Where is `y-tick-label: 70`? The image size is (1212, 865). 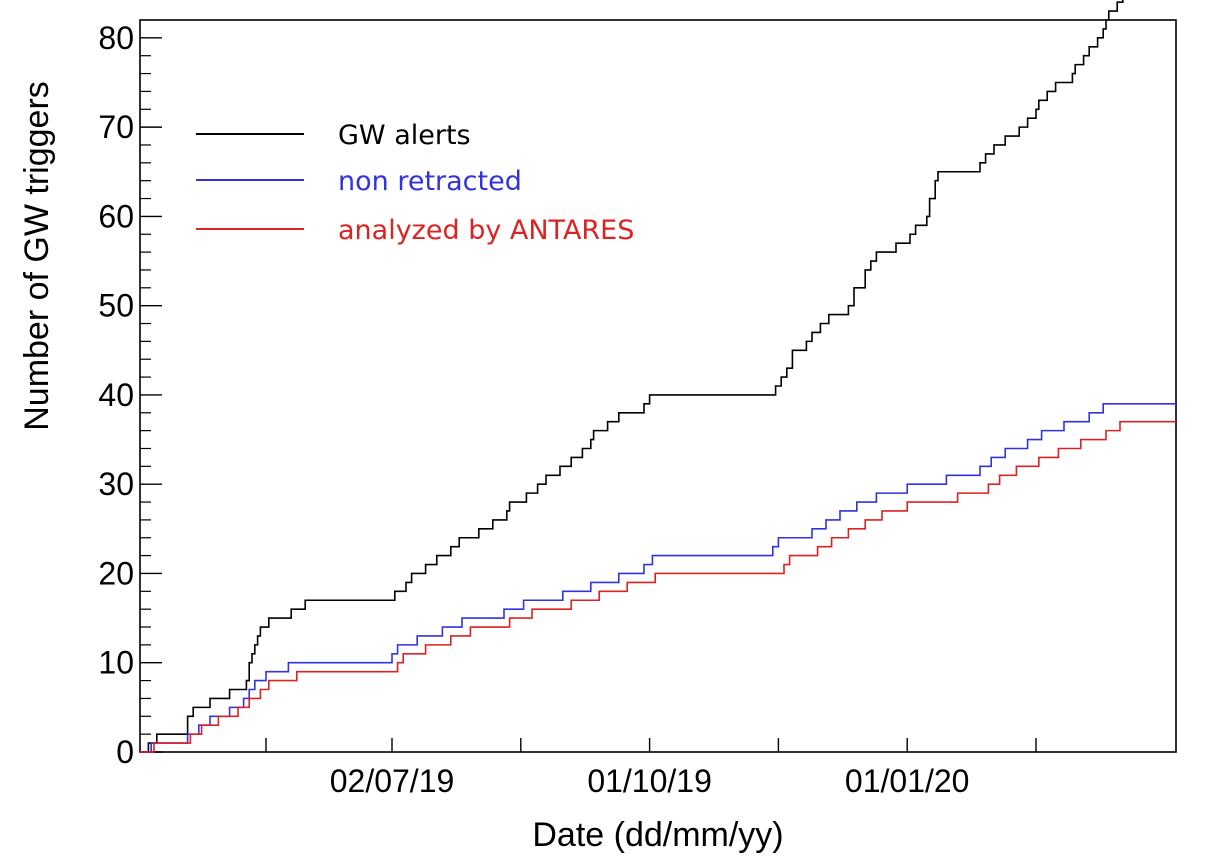
y-tick-label: 70 is located at coordinates (116, 127).